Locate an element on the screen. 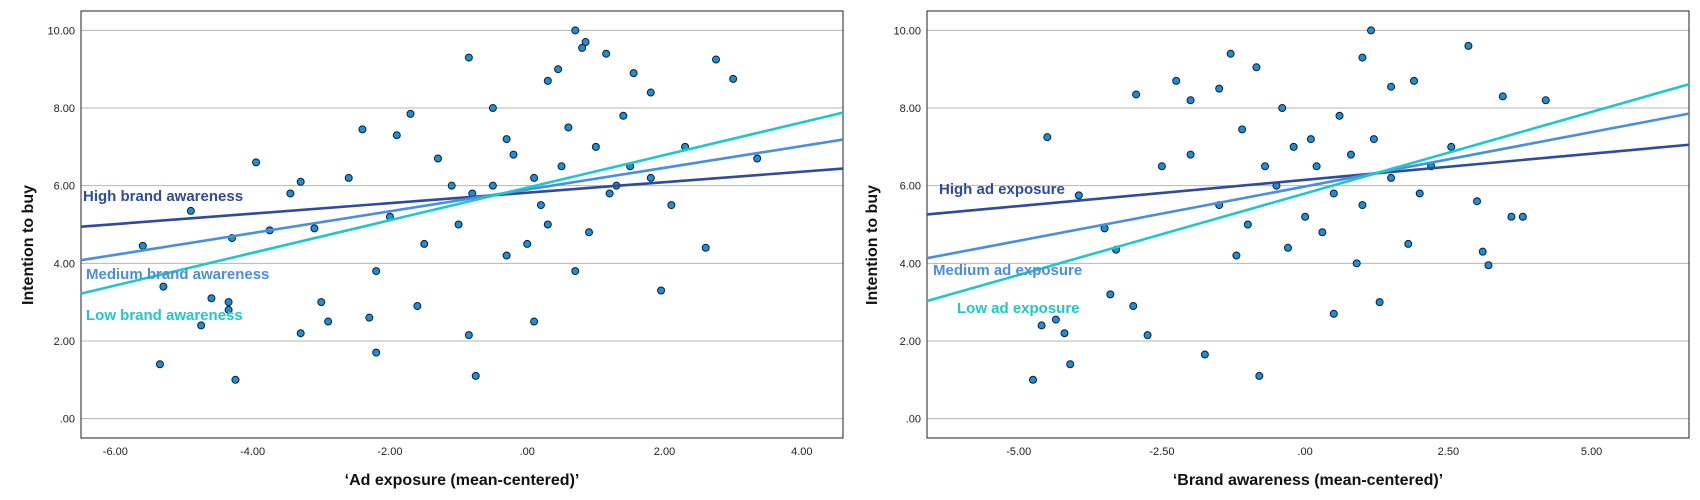 The height and width of the screenshot is (500, 1700). right-y-tick-labels: .00 2.00 4.00 6.00 8.00 10.00 is located at coordinates (907, 225).